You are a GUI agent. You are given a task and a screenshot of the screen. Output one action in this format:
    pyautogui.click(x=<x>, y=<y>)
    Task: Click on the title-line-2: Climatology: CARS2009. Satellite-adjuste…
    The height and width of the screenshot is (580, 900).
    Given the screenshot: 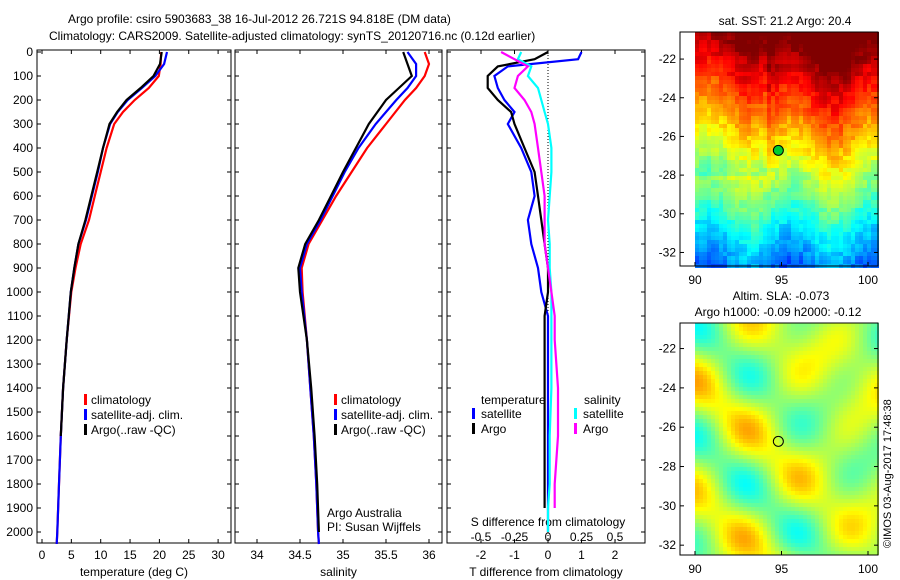 What is the action you would take?
    pyautogui.click(x=292, y=36)
    